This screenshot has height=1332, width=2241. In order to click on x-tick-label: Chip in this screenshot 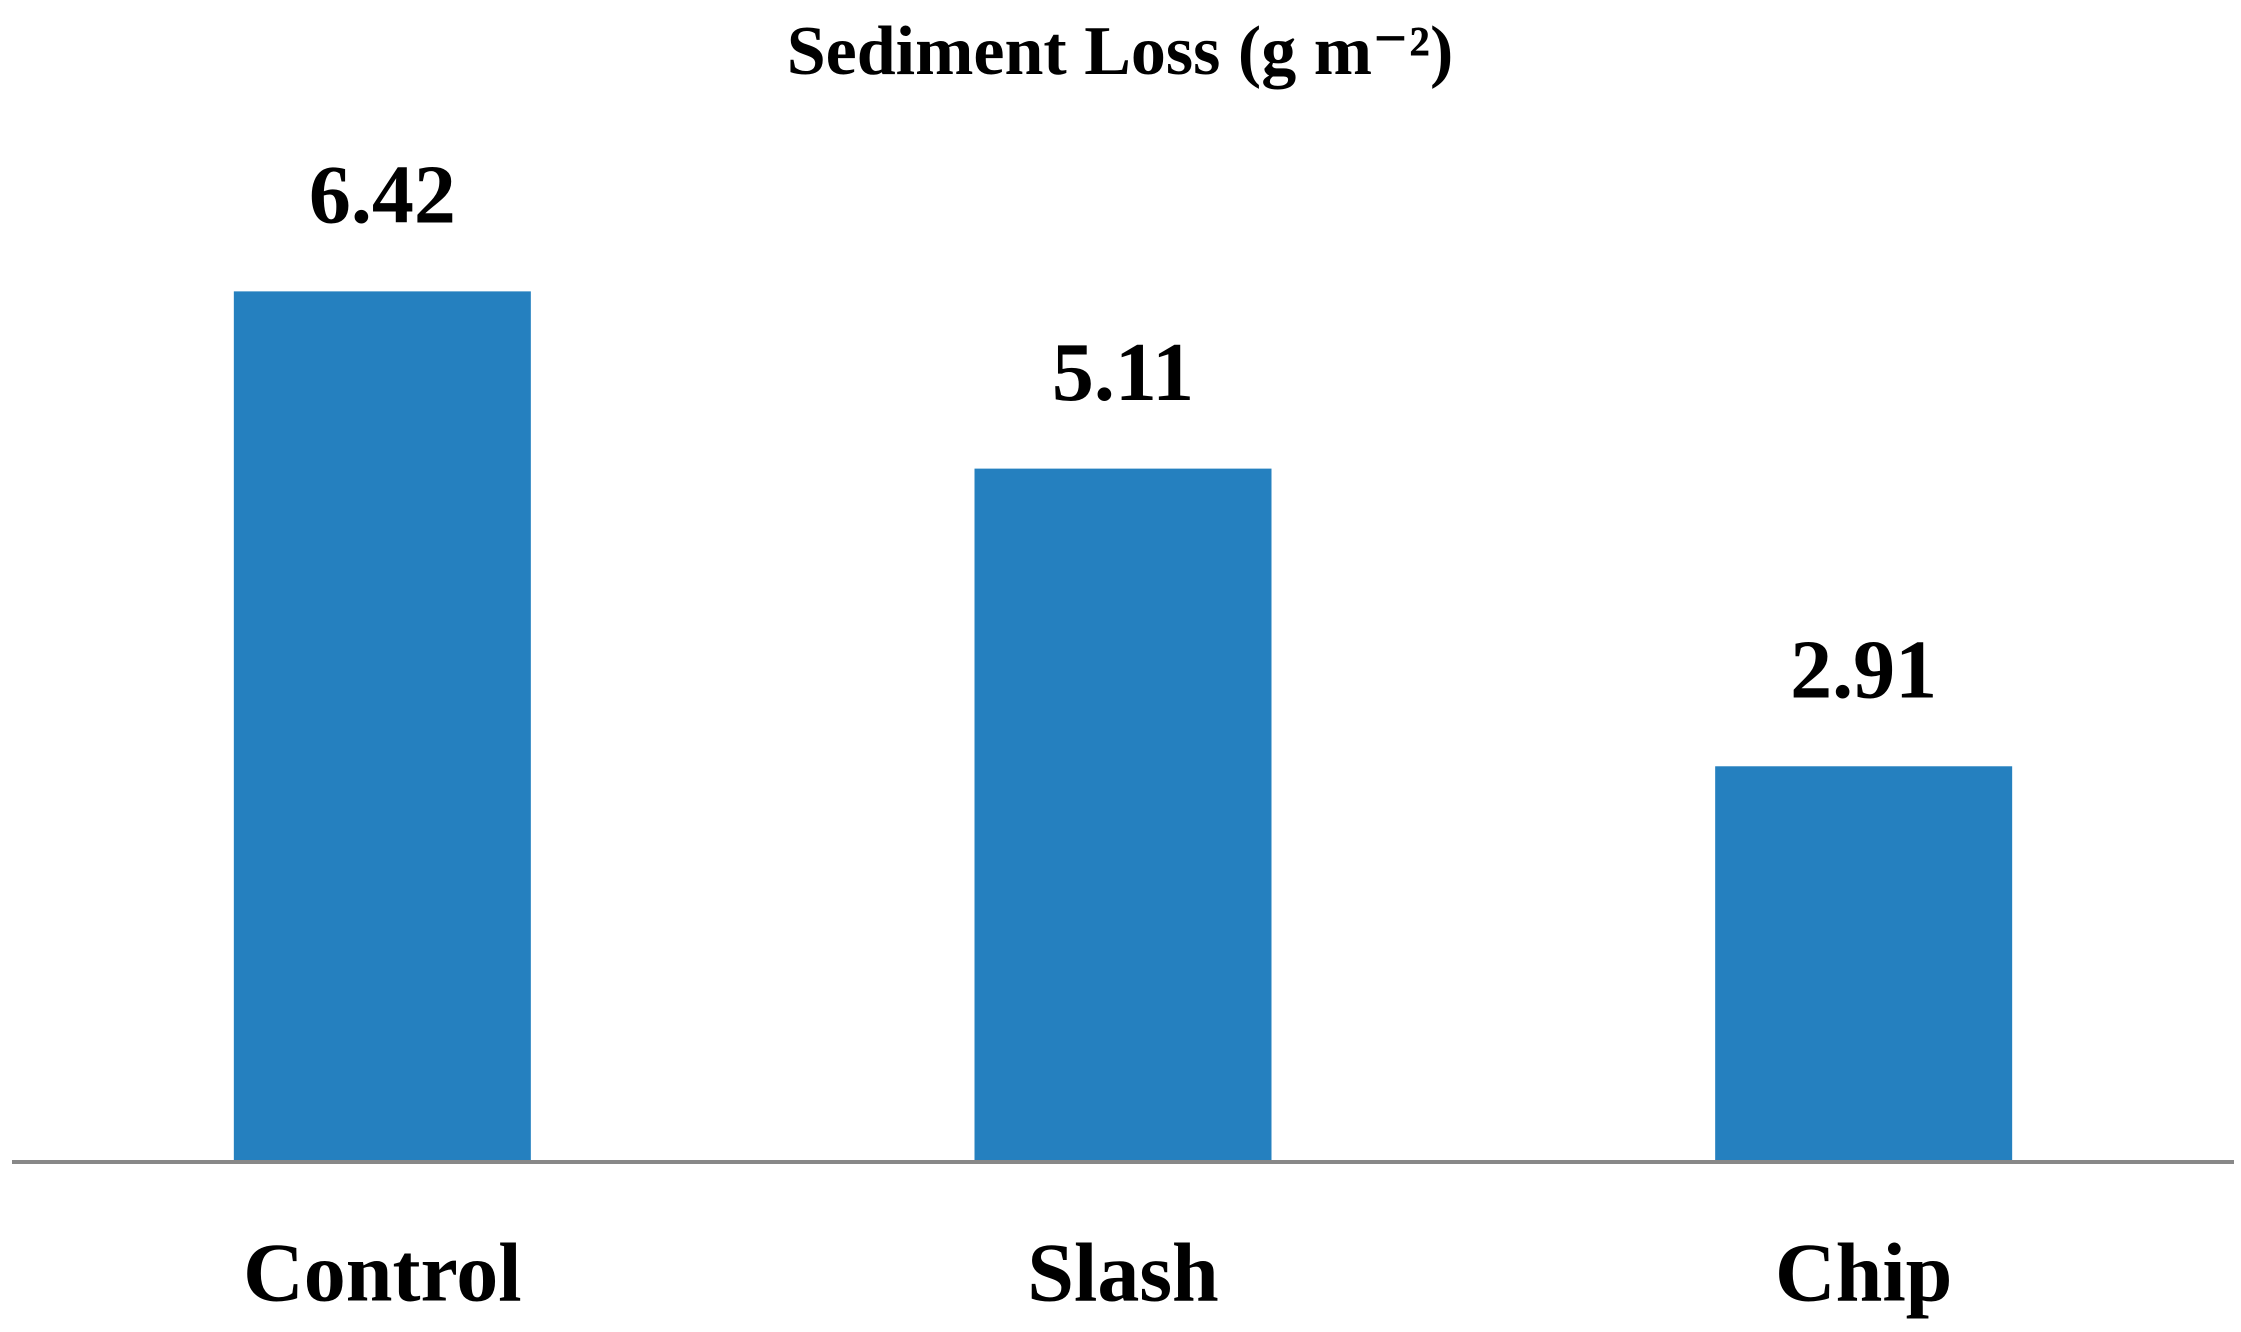, I will do `click(1863, 1272)`.